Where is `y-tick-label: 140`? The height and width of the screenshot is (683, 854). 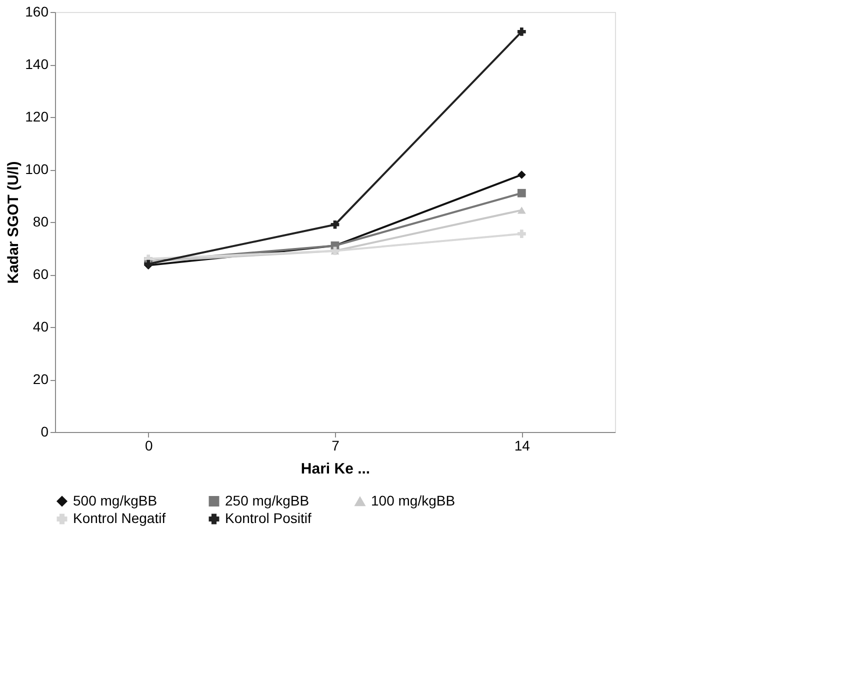 y-tick-label: 140 is located at coordinates (37, 64).